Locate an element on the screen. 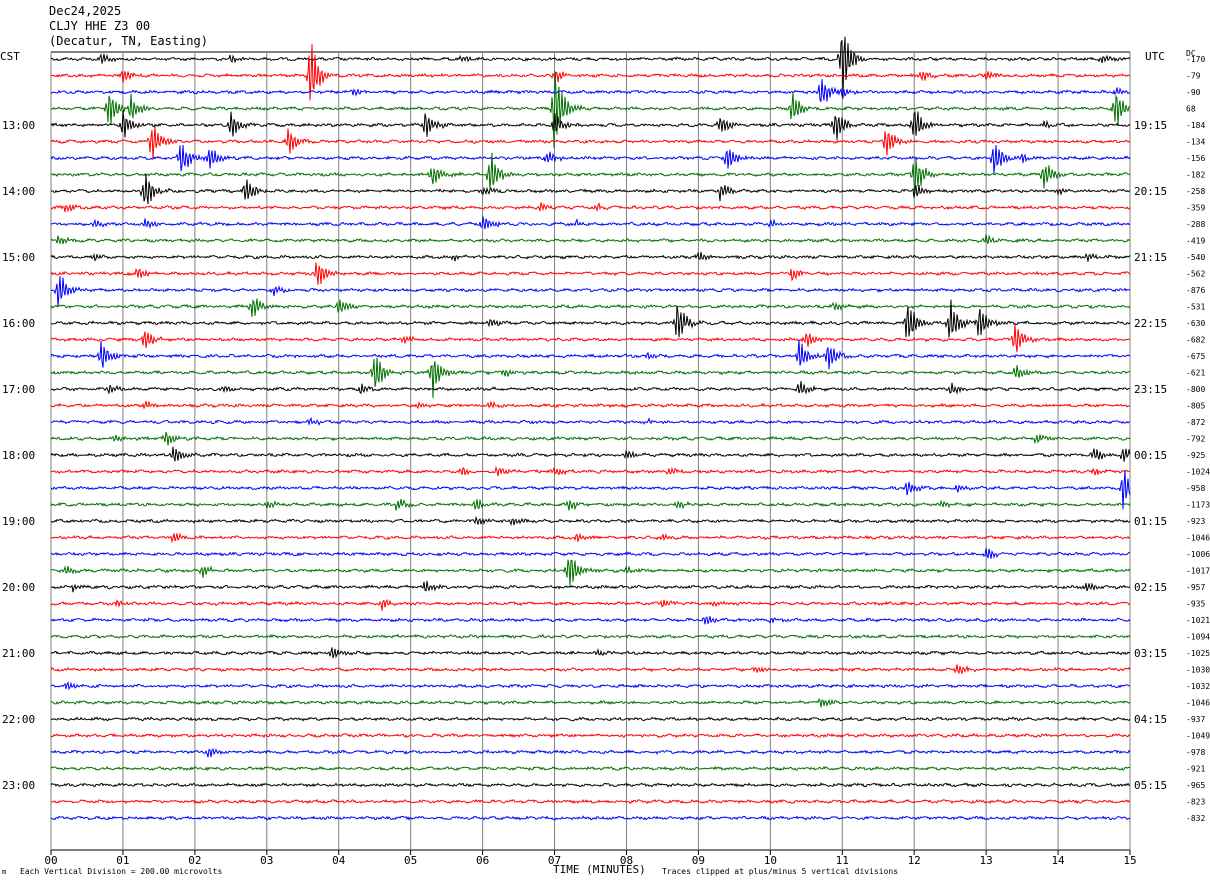  station-id: CLJY HHE Z3 00 is located at coordinates (100, 26).